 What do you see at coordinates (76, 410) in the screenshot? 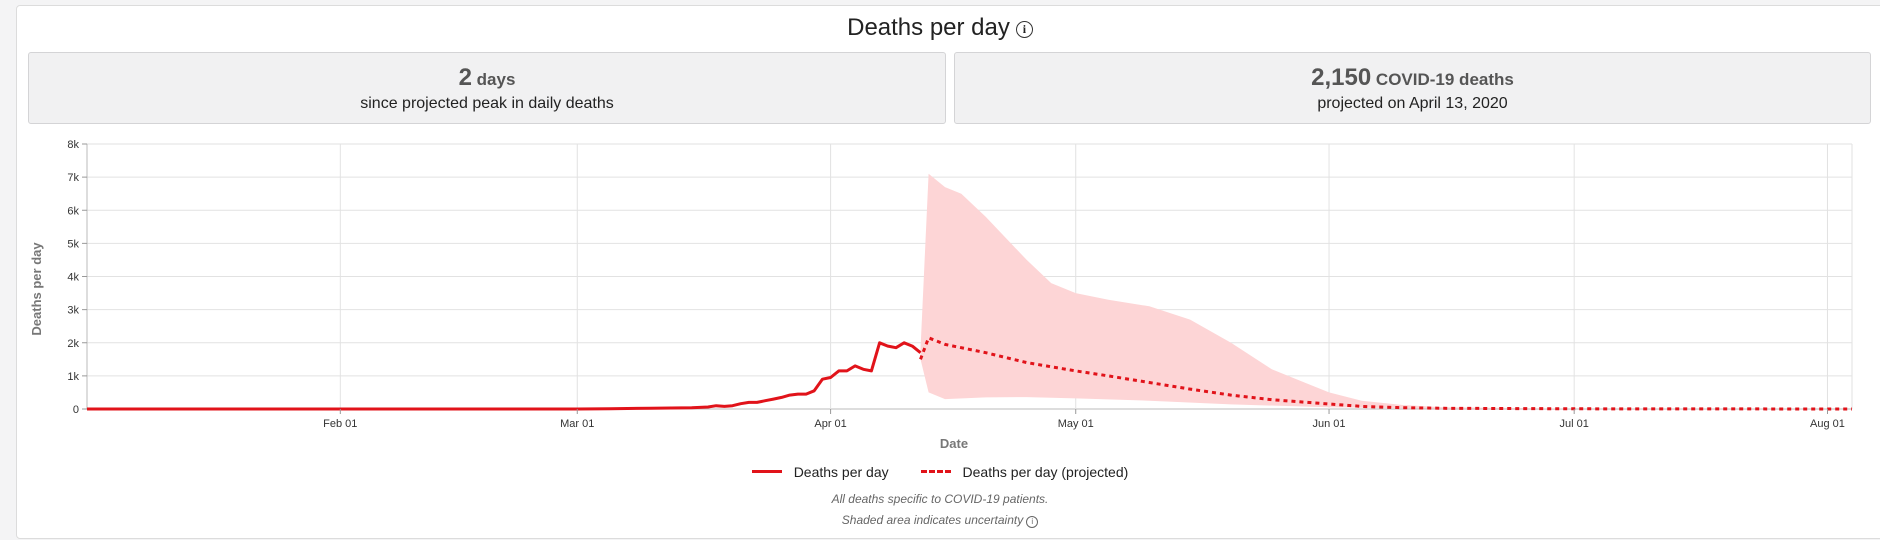
I see `y-tick-label: 0` at bounding box center [76, 410].